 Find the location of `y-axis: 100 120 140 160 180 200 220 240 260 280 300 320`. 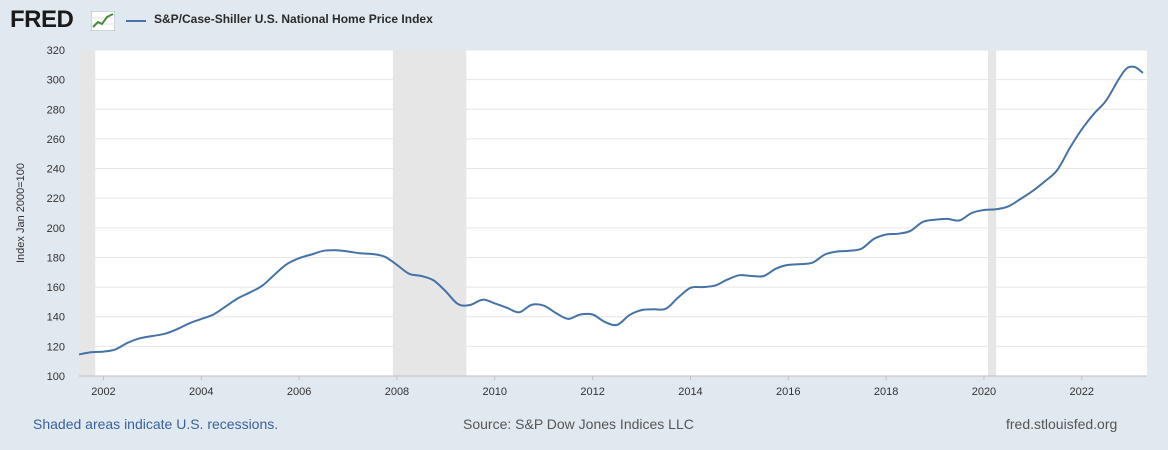

y-axis: 100 120 140 160 180 200 220 240 260 280 300 320 is located at coordinates (56, 214).